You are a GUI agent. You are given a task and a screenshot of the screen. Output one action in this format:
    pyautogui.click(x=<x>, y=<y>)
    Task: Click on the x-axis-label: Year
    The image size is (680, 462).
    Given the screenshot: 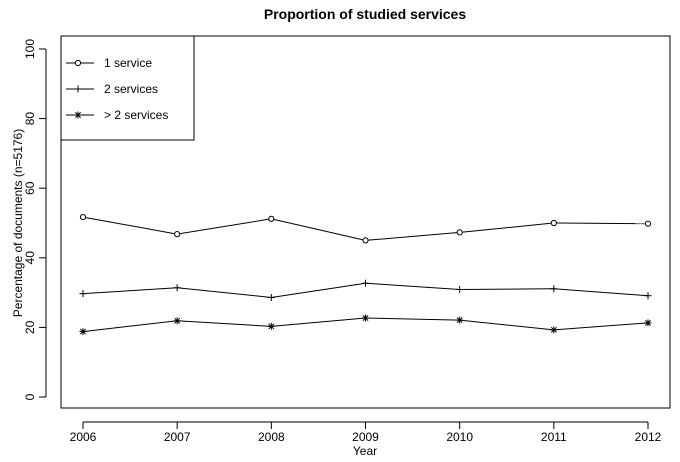 What is the action you would take?
    pyautogui.click(x=365, y=451)
    